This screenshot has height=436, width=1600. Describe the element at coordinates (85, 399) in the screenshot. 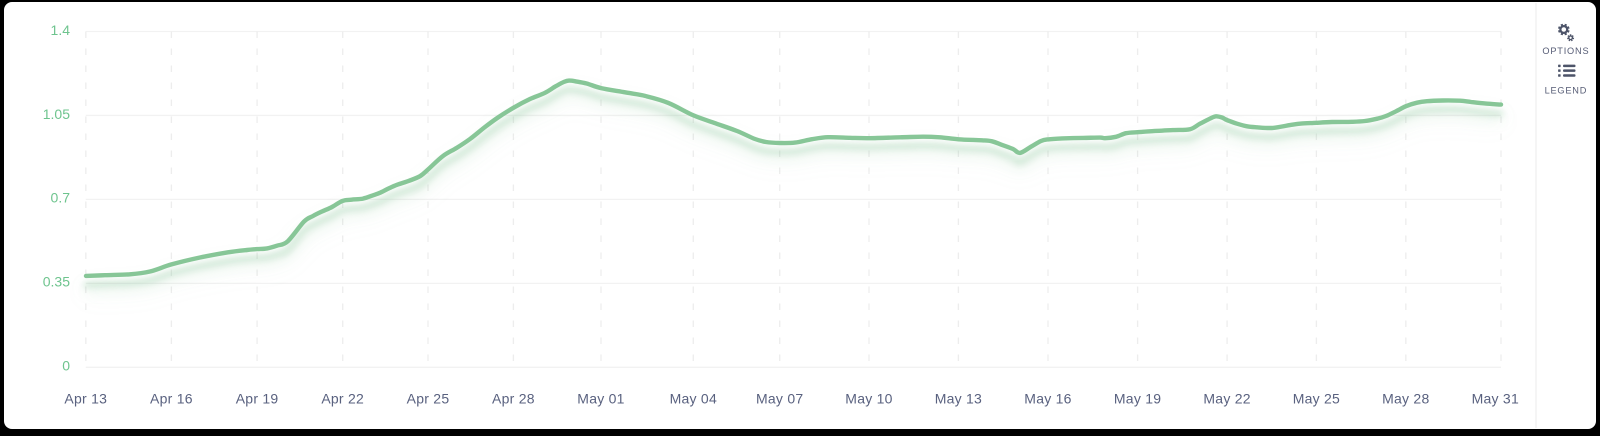

I see `svg-text: Apr 13` at that location.